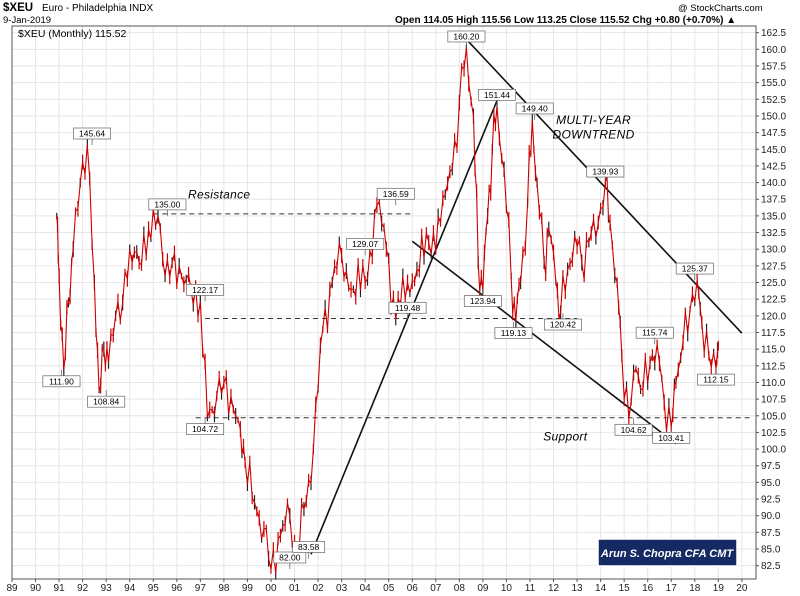 The width and height of the screenshot is (800, 596). What do you see at coordinates (719, 588) in the screenshot?
I see `x-tick-label: 19` at bounding box center [719, 588].